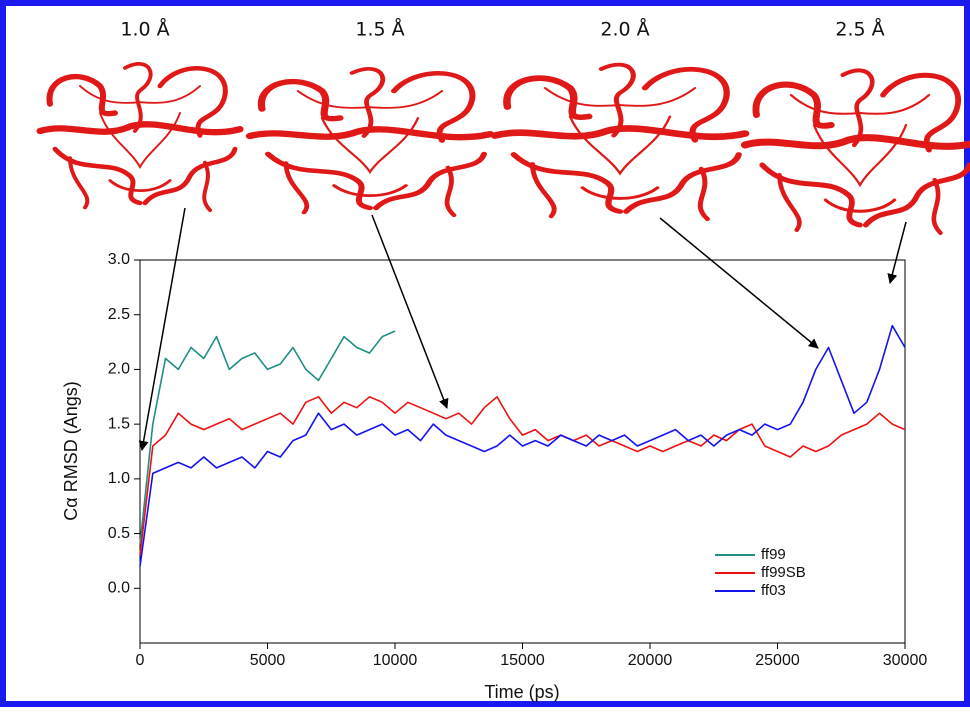 The width and height of the screenshot is (970, 712). Describe the element at coordinates (119, 588) in the screenshot. I see `y-tick-label: 0.0` at that location.